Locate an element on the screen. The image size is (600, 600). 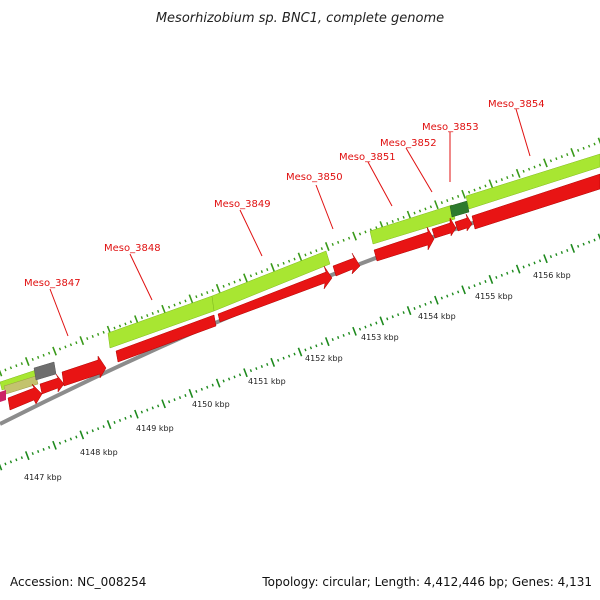
gene-label-3851: Meso_3851 is located at coordinates (367, 157).